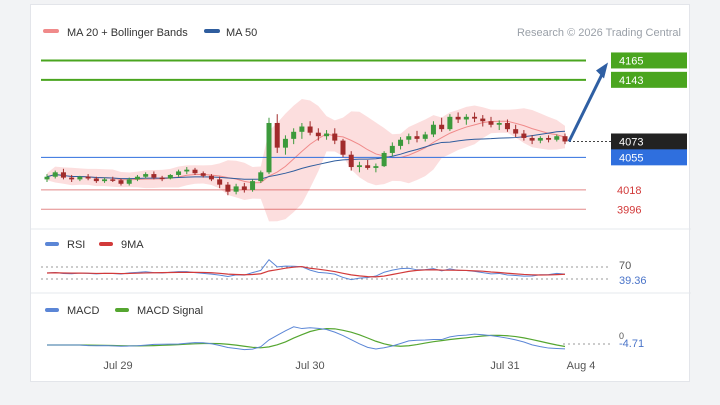 The height and width of the screenshot is (405, 720). What do you see at coordinates (306, 155) in the screenshot?
I see `ma50-line` at bounding box center [306, 155].